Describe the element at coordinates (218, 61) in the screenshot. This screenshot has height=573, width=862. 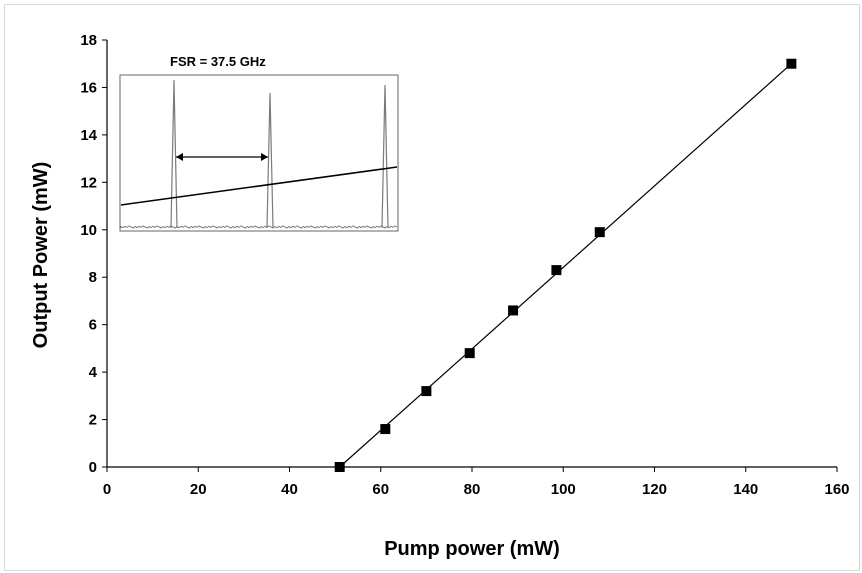
I see `inset-fsr-label: FSR = 37.5 GHz` at that location.